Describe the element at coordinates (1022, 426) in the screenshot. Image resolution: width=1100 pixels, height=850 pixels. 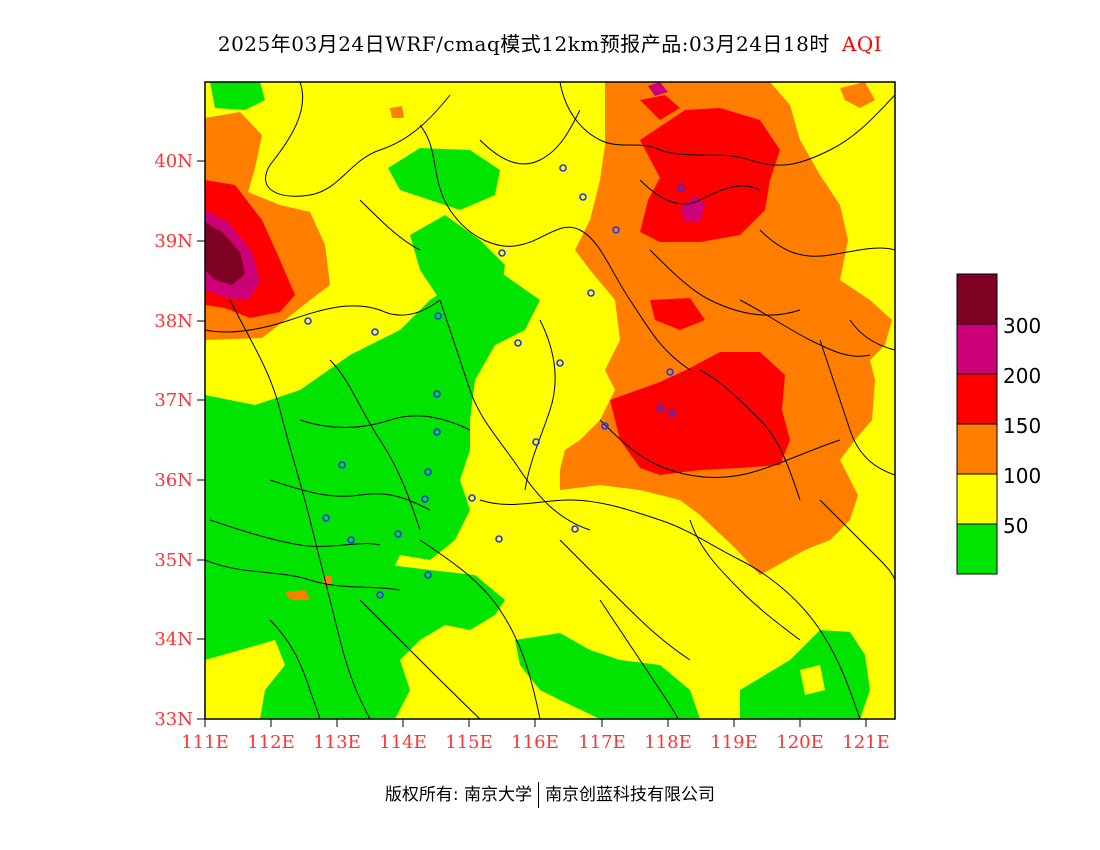
I see `legend-label: 150` at that location.